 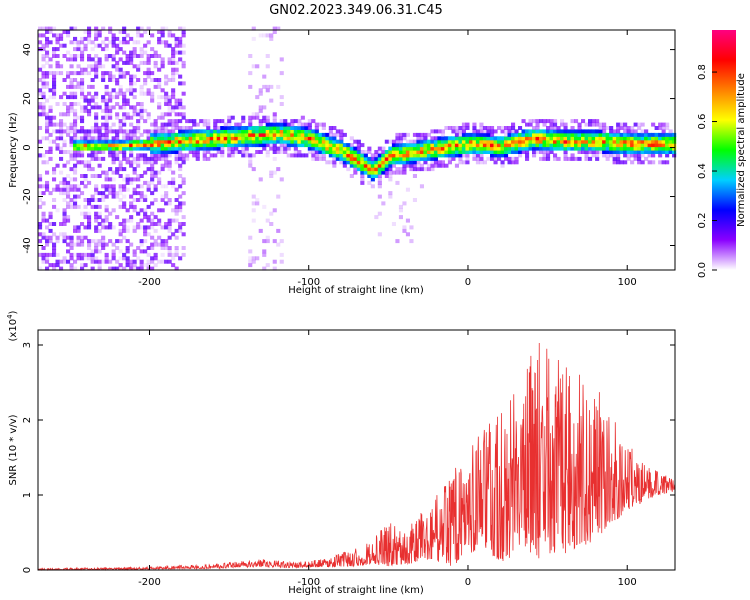 I want to click on spectrogram-y-label: Frequency (Hz), so click(x=13, y=150).